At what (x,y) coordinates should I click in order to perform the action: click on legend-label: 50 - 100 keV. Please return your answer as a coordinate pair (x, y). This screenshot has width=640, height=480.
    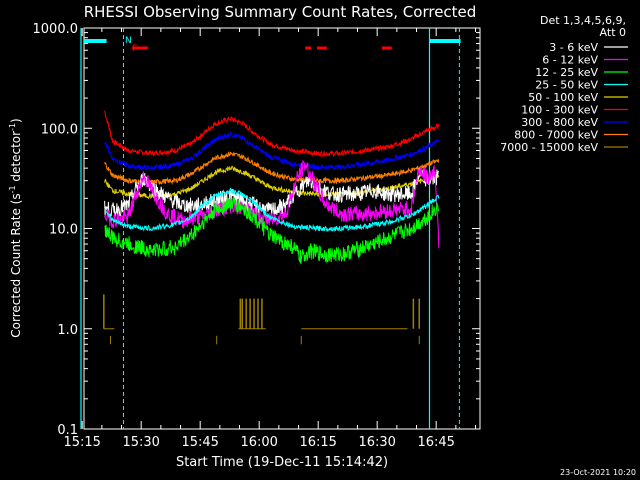
    Looking at the image, I should click on (563, 97).